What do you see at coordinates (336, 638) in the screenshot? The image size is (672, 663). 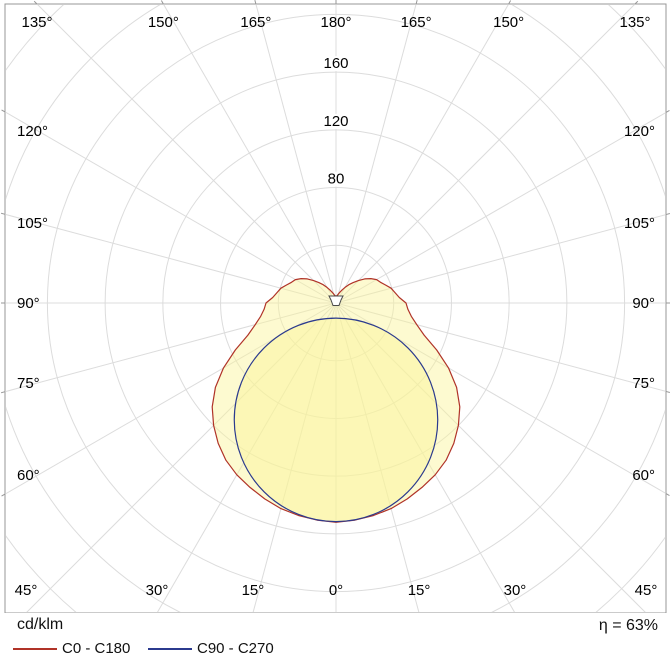 I see `chart-footer: cd/klm η = 63% C0 - C180 C90 - C270` at bounding box center [336, 638].